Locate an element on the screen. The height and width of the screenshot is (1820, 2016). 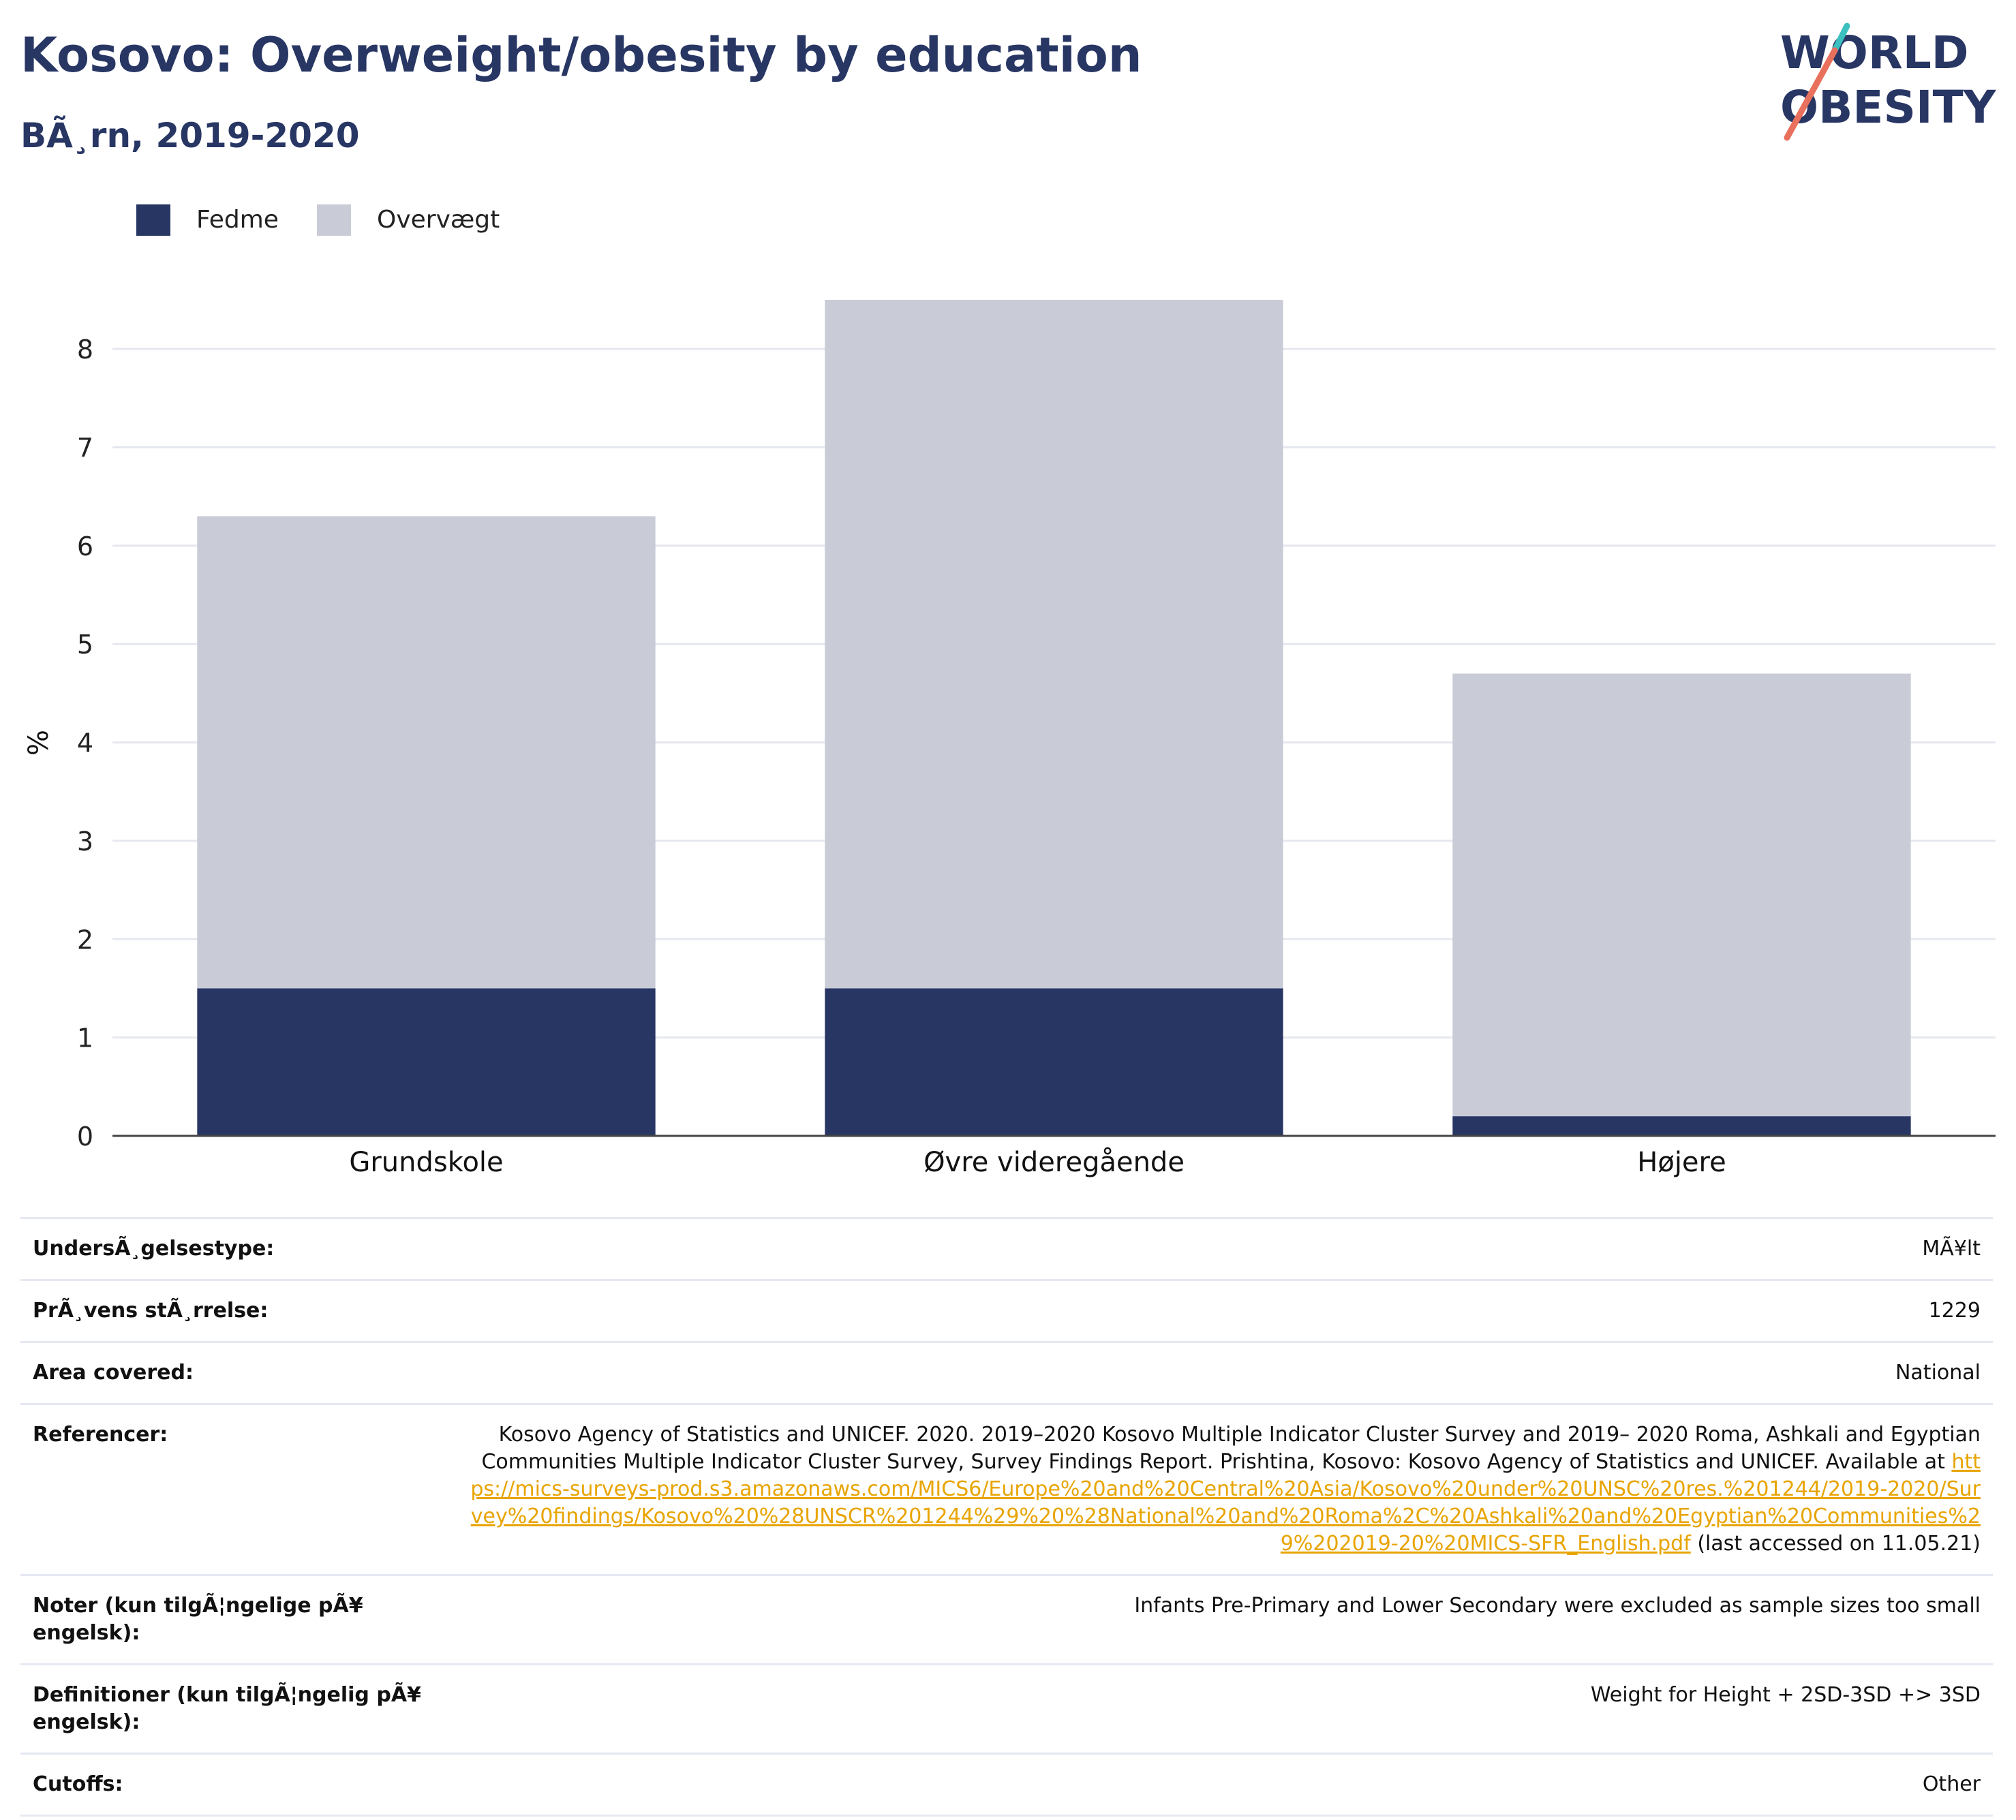
reference-suffix: (last accessed on 11.05.21) is located at coordinates (1835, 1544).